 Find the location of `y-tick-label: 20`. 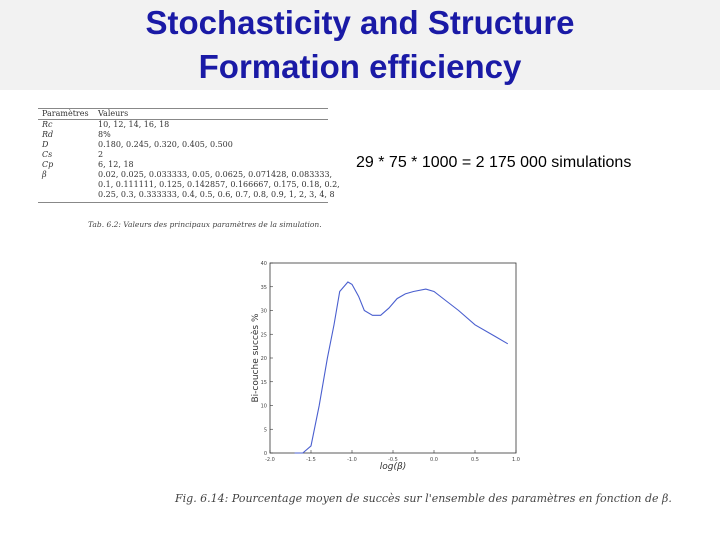

y-tick-label: 20 is located at coordinates (264, 359).